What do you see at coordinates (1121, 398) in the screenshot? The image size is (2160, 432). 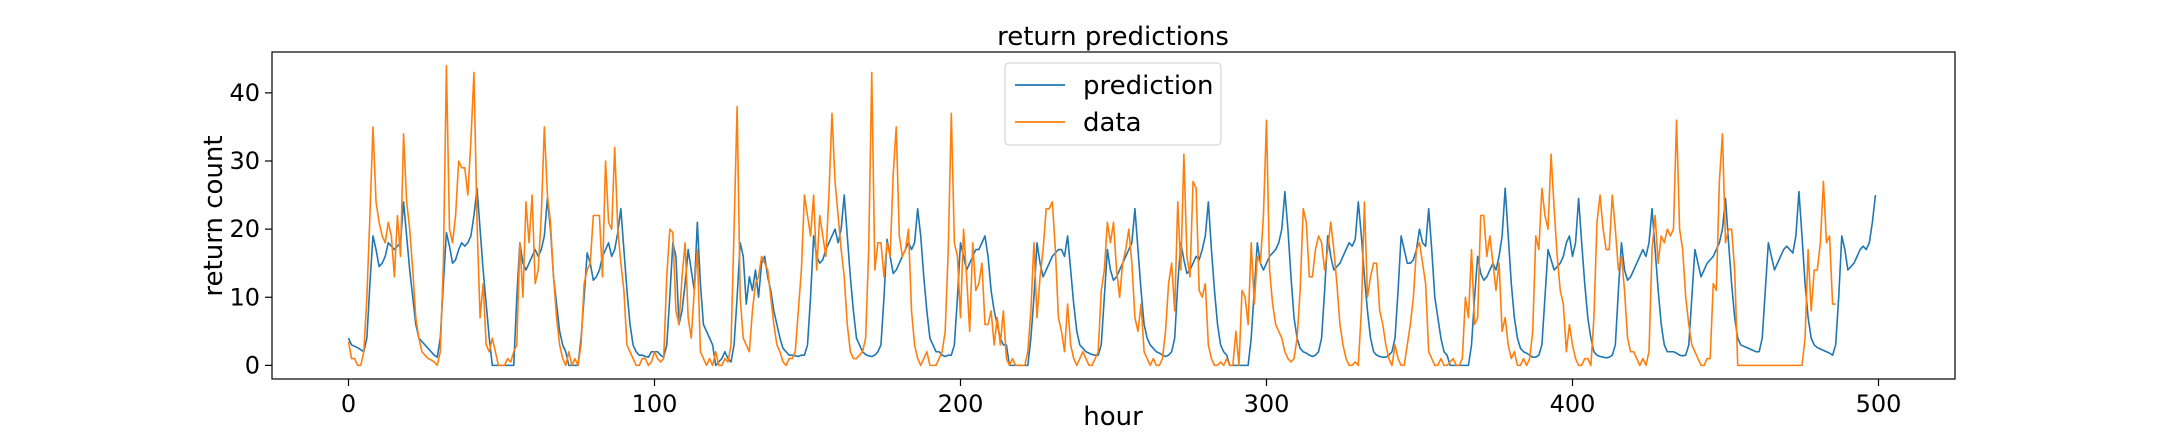 I see `x-axis: 0 100 200 300 400 500` at bounding box center [1121, 398].